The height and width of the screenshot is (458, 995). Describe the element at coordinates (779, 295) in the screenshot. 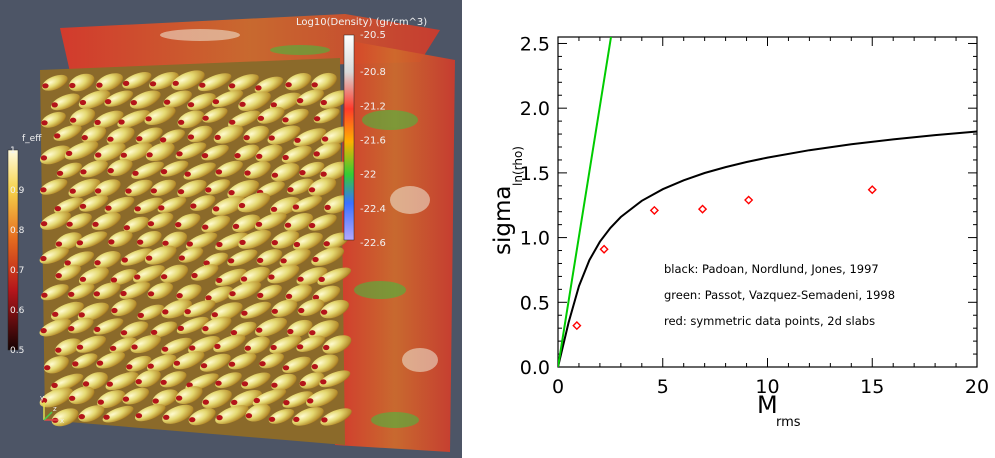

I see `legend-entry: green: Passot, Vazquez-Semadeni, 1998` at that location.